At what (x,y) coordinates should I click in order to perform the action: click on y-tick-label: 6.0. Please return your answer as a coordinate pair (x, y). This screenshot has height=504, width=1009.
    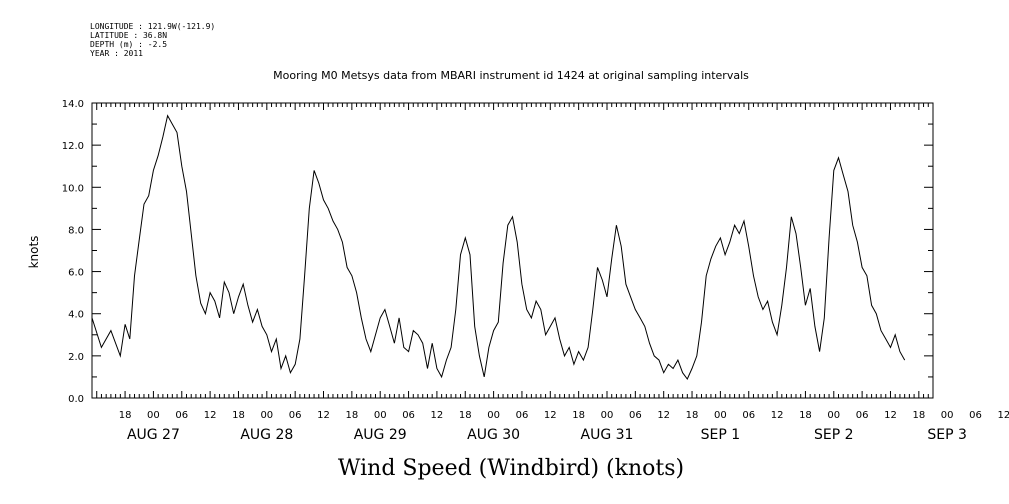
    Looking at the image, I should click on (76, 273).